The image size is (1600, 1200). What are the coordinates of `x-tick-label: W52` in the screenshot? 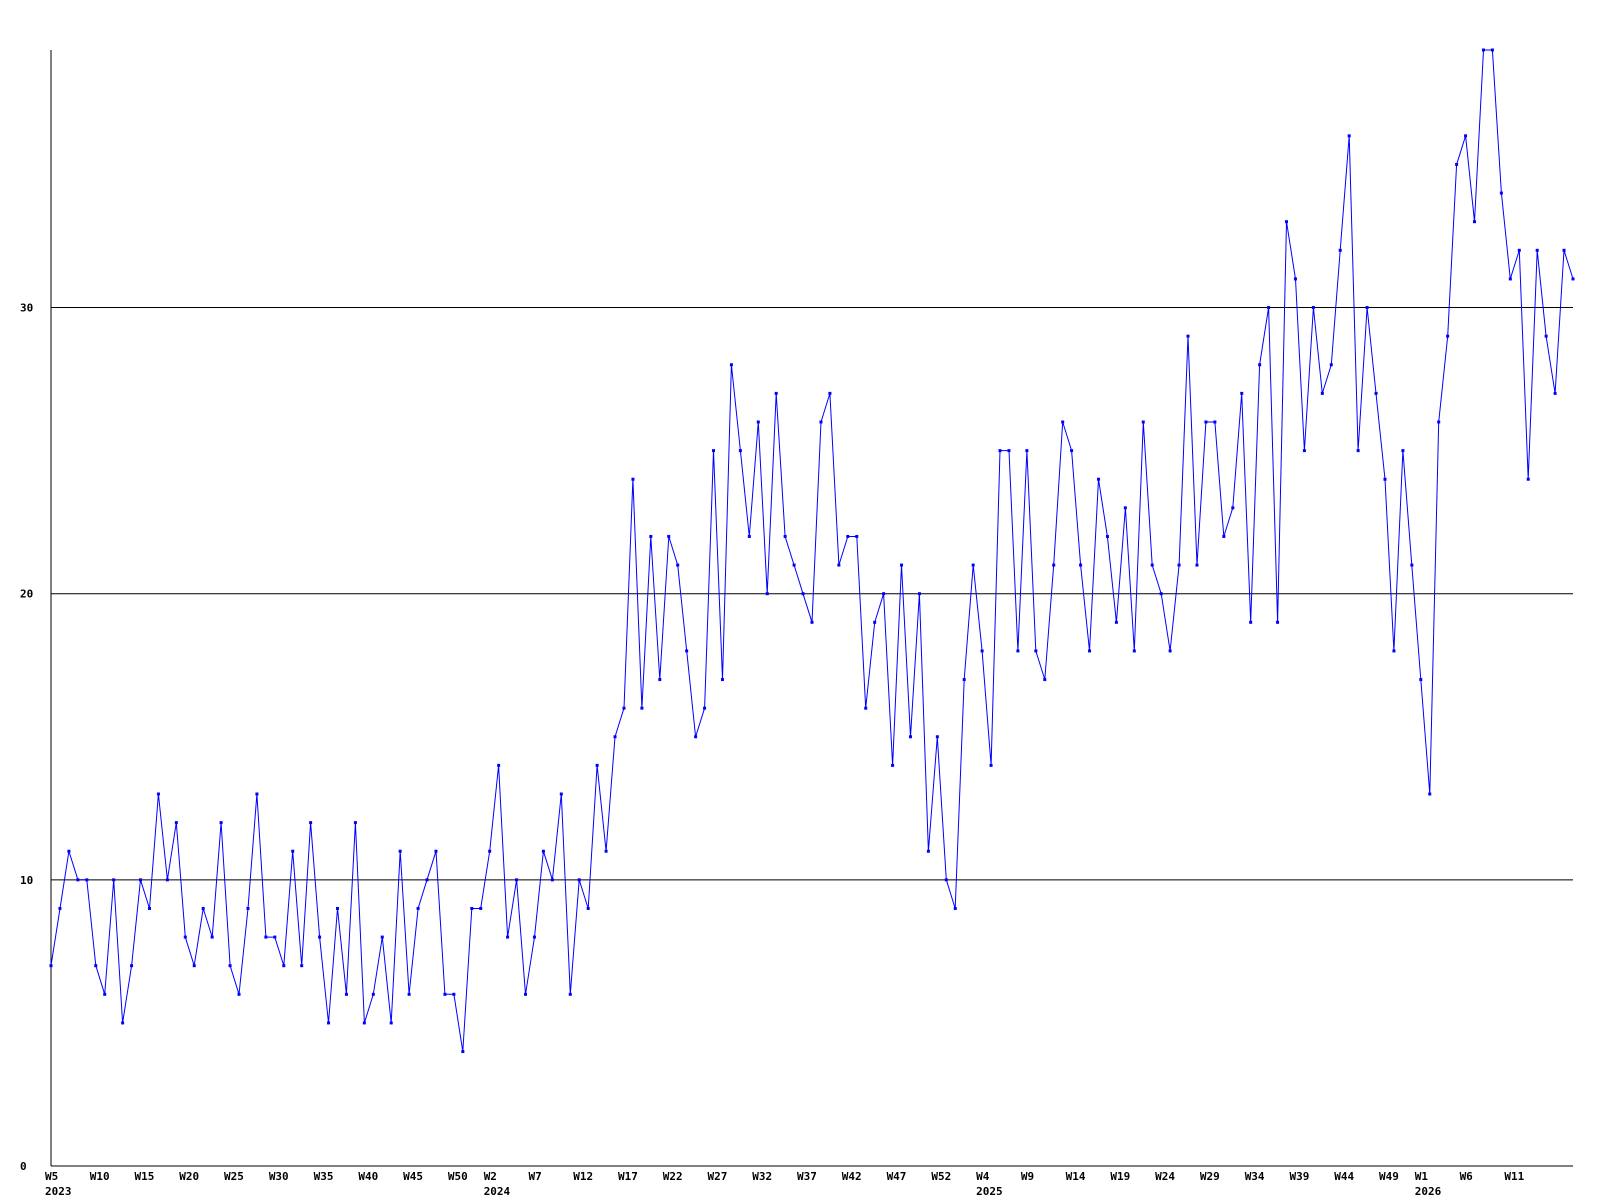 It's located at (941, 1176).